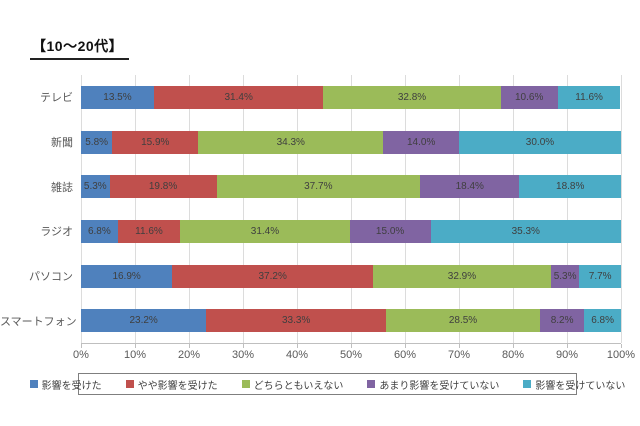  I want to click on bar-segment: 15.9%, so click(155, 142).